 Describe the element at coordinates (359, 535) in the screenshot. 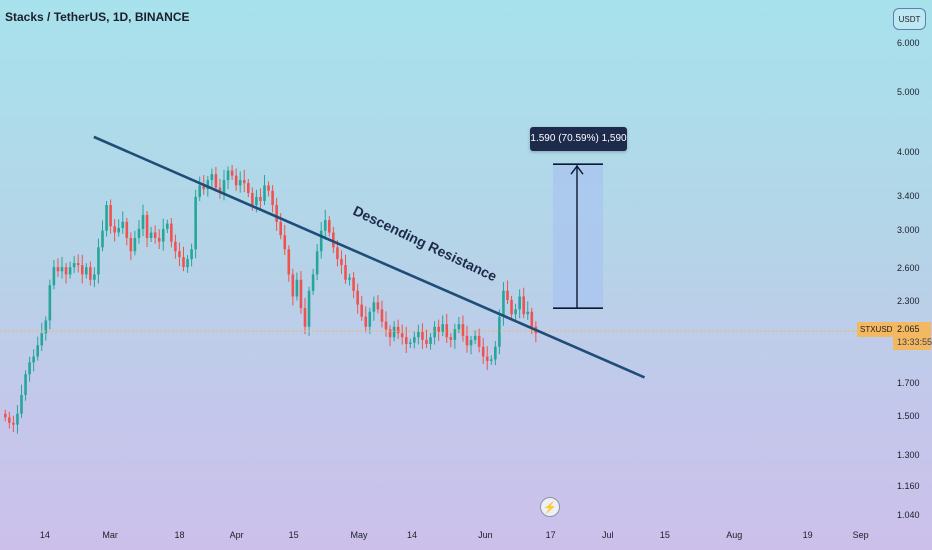

I see `time-tick-label: May` at that location.